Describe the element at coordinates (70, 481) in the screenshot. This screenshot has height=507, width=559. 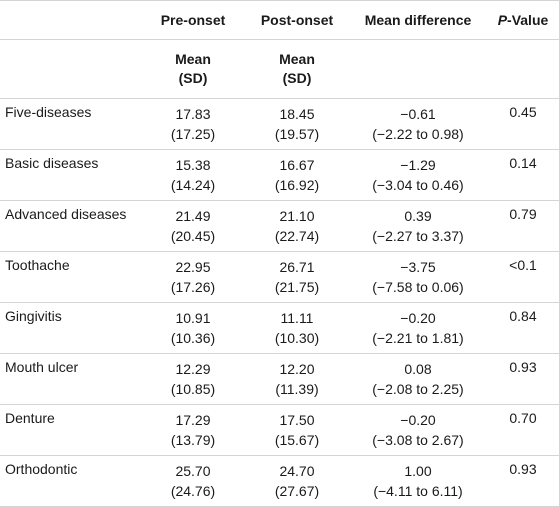
I see `row-label: Orthodontic` at that location.